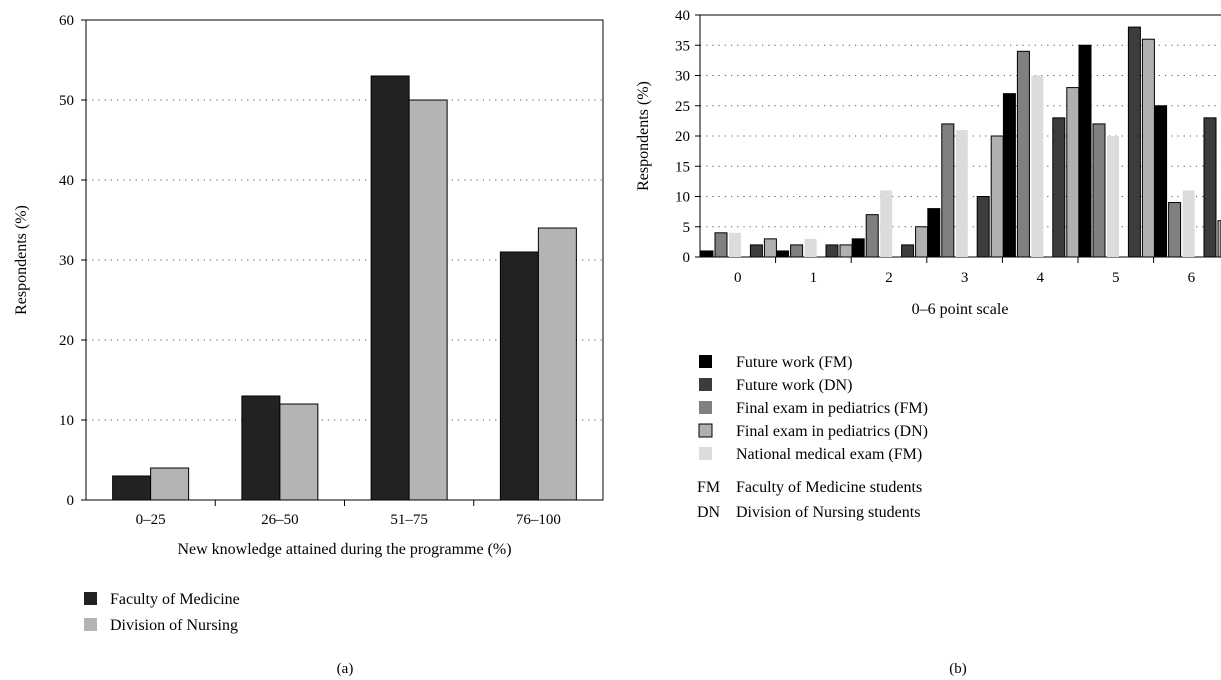  What do you see at coordinates (174, 625) in the screenshot?
I see `legend-label-a: Division of Nursing` at bounding box center [174, 625].